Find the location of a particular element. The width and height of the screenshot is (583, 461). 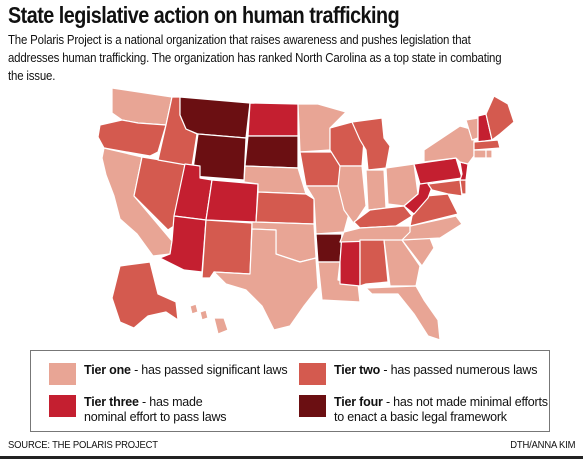

state-ar is located at coordinates (329, 248).